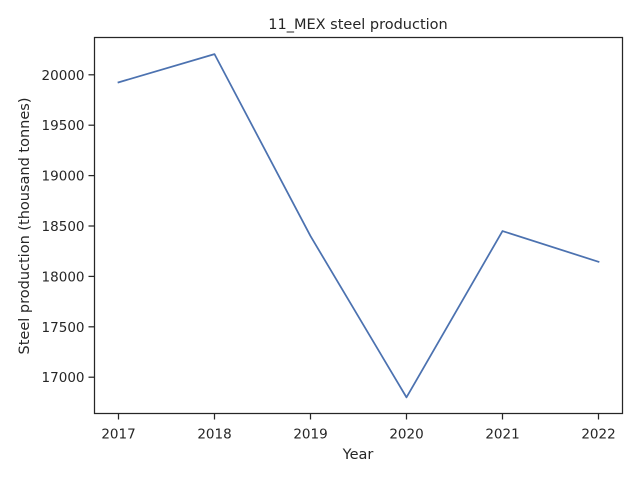  I want to click on x-tick-label: 2022, so click(598, 435).